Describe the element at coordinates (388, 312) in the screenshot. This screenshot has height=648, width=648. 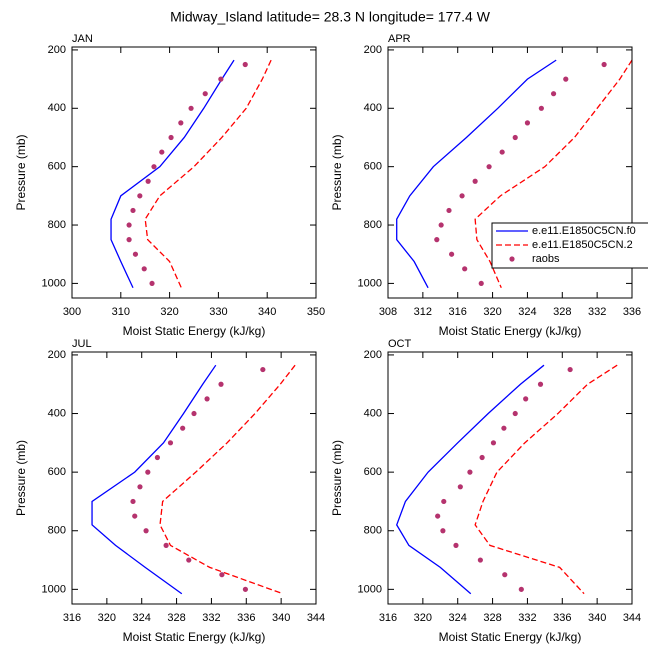
I see `x-tick-label: 308` at that location.